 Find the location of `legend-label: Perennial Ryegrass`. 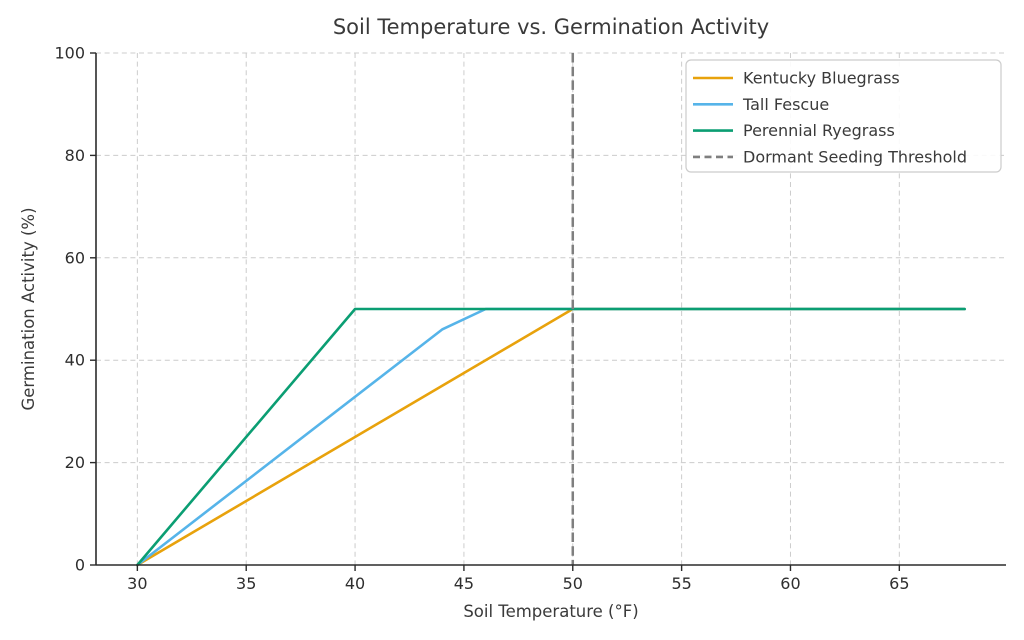

legend-label: Perennial Ryegrass is located at coordinates (819, 130).